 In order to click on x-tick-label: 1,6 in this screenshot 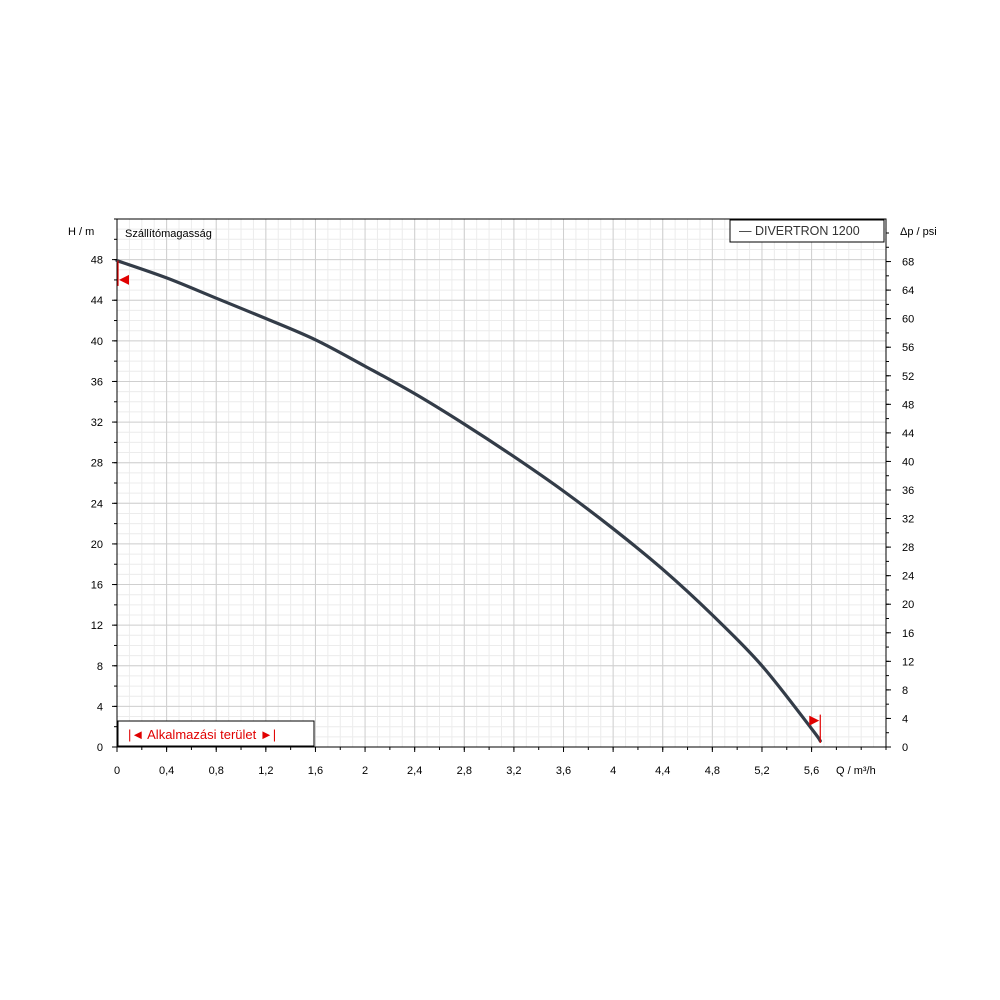, I will do `click(315, 771)`.